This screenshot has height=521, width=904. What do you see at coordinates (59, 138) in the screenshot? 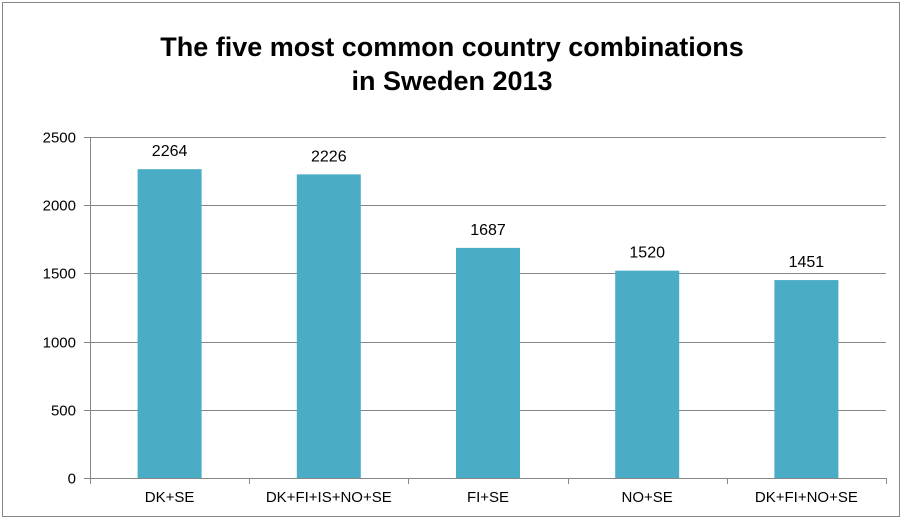
I see `y-tick-label: 2500` at bounding box center [59, 138].